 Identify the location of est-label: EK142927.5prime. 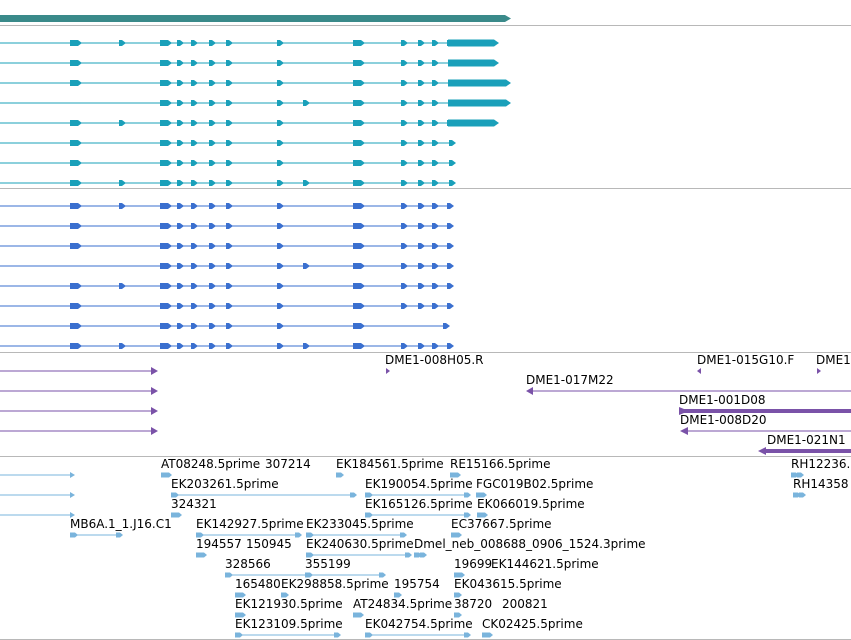
(250, 524).